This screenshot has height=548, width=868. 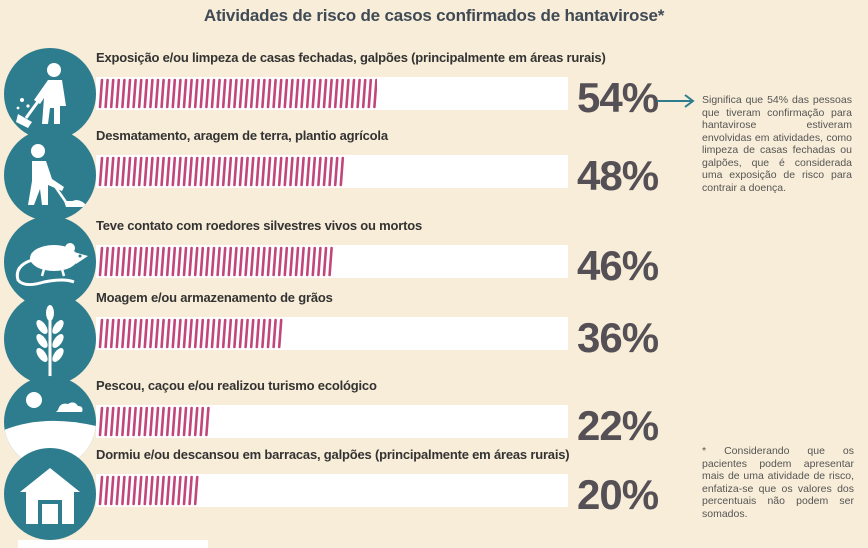 What do you see at coordinates (214, 297) in the screenshot?
I see `category-label: Moagem e/ou armazenamento de grãos` at bounding box center [214, 297].